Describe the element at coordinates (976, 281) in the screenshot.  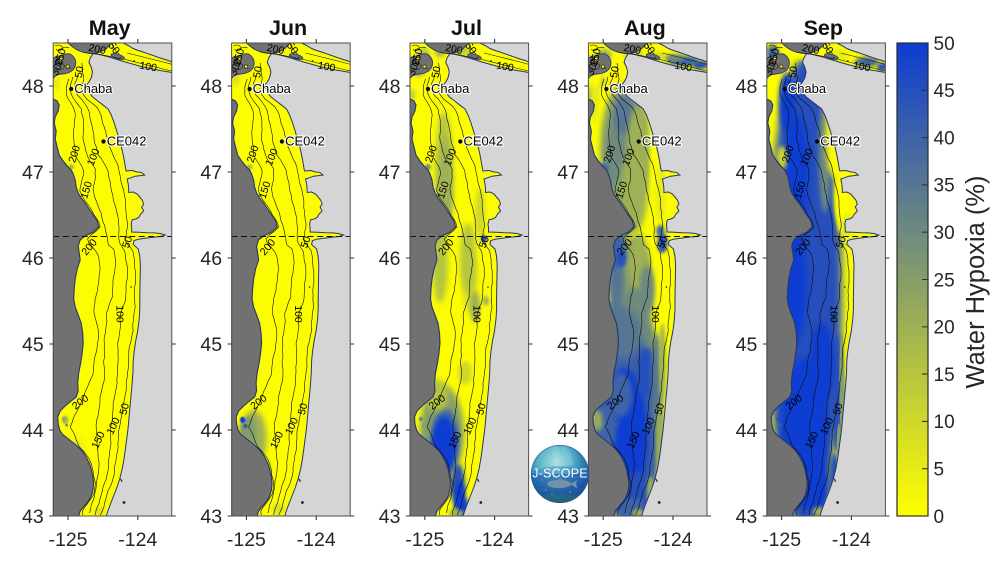
I see `svg-text: Water Hypoxia (%)` at that location.